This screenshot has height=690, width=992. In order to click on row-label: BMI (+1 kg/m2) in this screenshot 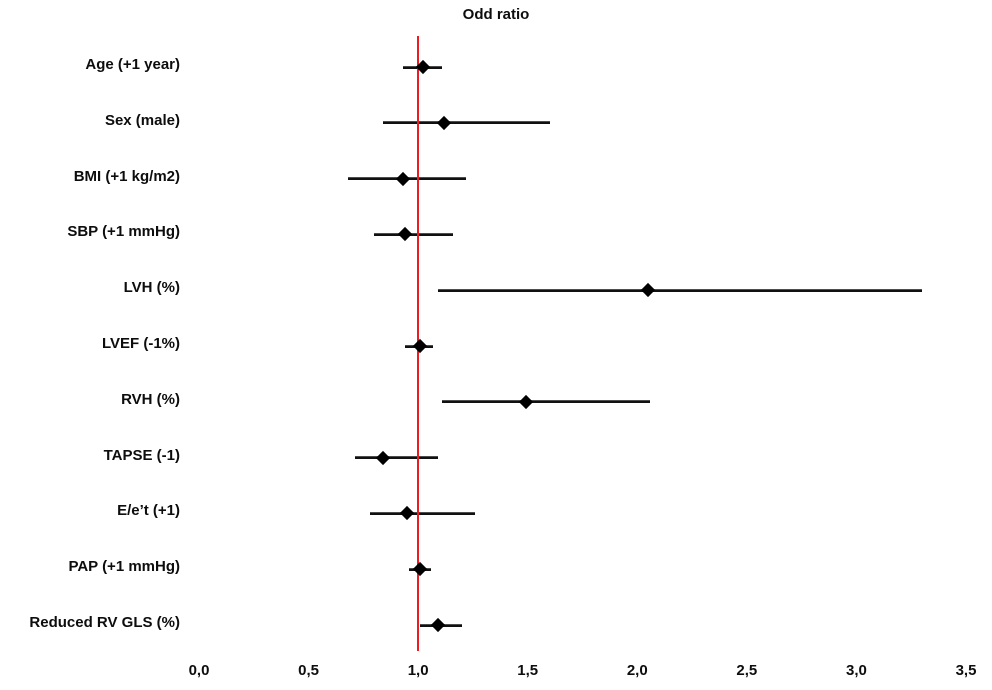, I will do `click(126, 176)`.